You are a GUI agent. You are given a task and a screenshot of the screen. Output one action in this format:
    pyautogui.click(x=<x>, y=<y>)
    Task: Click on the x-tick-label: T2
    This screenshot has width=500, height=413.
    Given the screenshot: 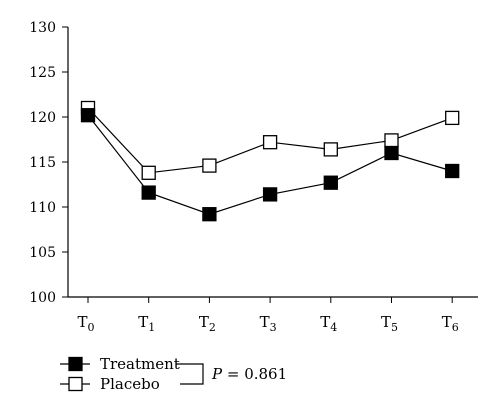 What is the action you would take?
    pyautogui.click(x=207, y=323)
    